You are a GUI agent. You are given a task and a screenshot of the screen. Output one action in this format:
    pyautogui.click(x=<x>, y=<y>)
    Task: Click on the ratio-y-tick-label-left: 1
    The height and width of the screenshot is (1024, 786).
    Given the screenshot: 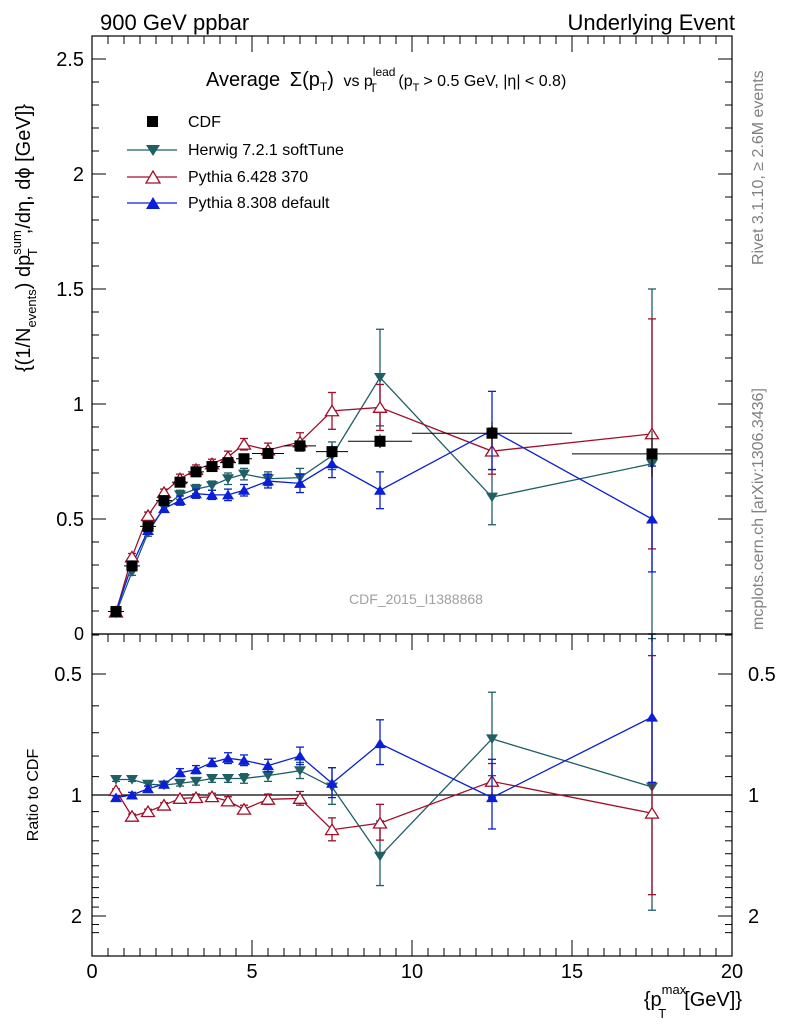 What is the action you would take?
    pyautogui.click(x=76, y=796)
    